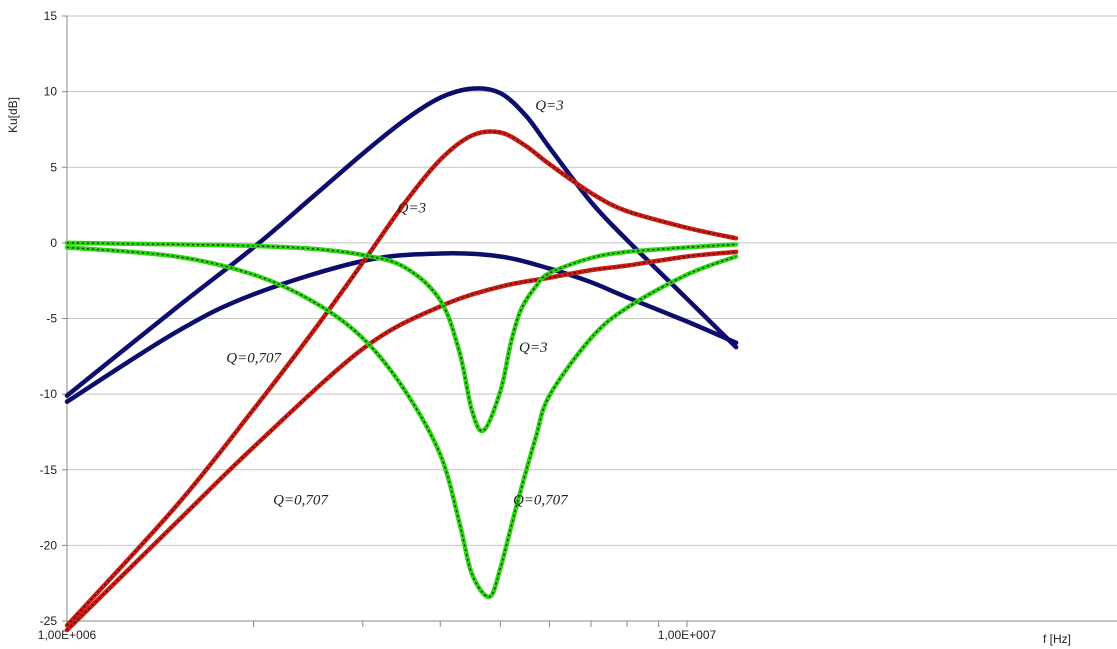  What do you see at coordinates (49, 394) in the screenshot?
I see `y-tick-label: -10` at bounding box center [49, 394].